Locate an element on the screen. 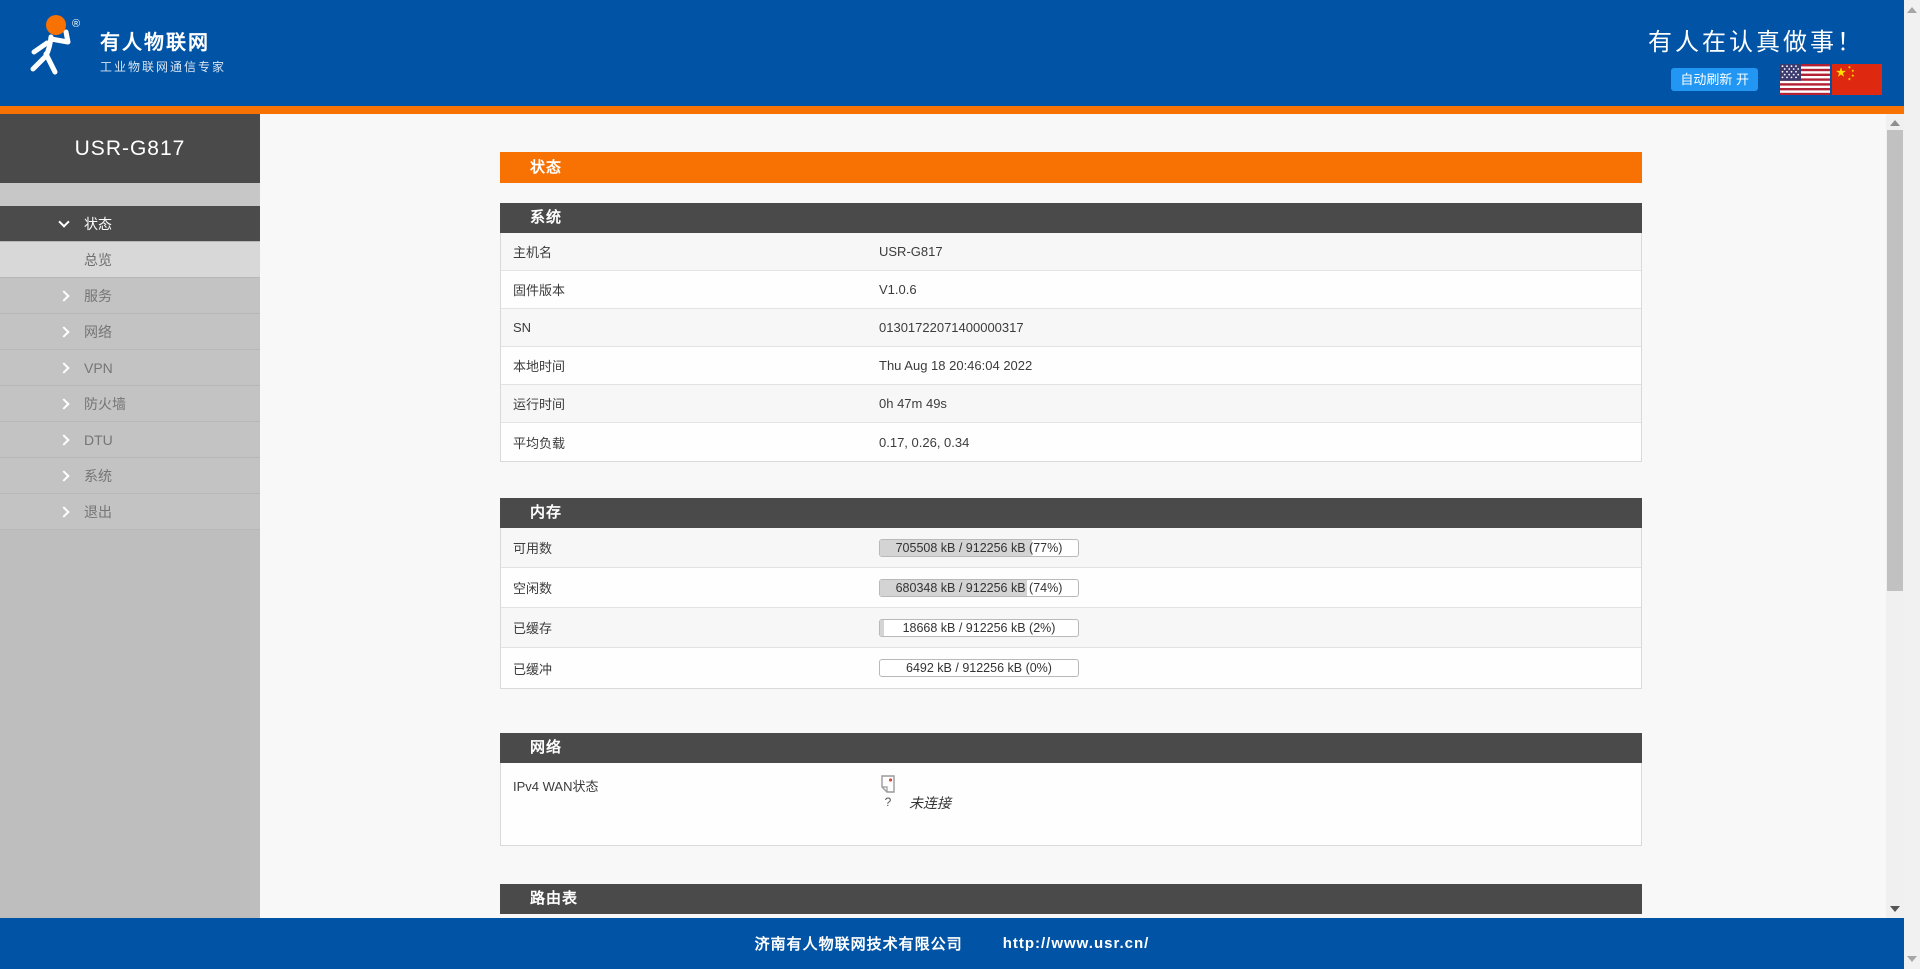 Image resolution: width=1920 pixels, height=969 pixels. sidebar-item-退出: 退出 is located at coordinates (130, 512).